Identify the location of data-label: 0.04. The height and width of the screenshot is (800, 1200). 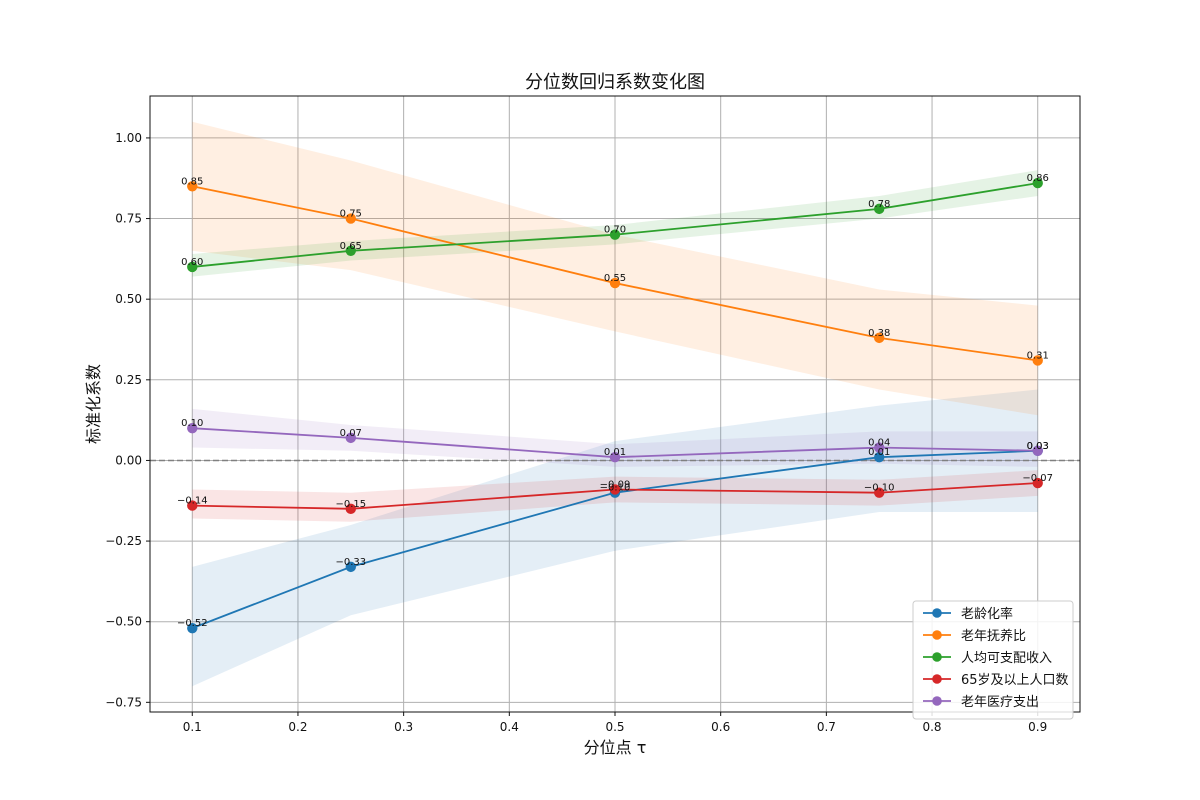
(879, 443).